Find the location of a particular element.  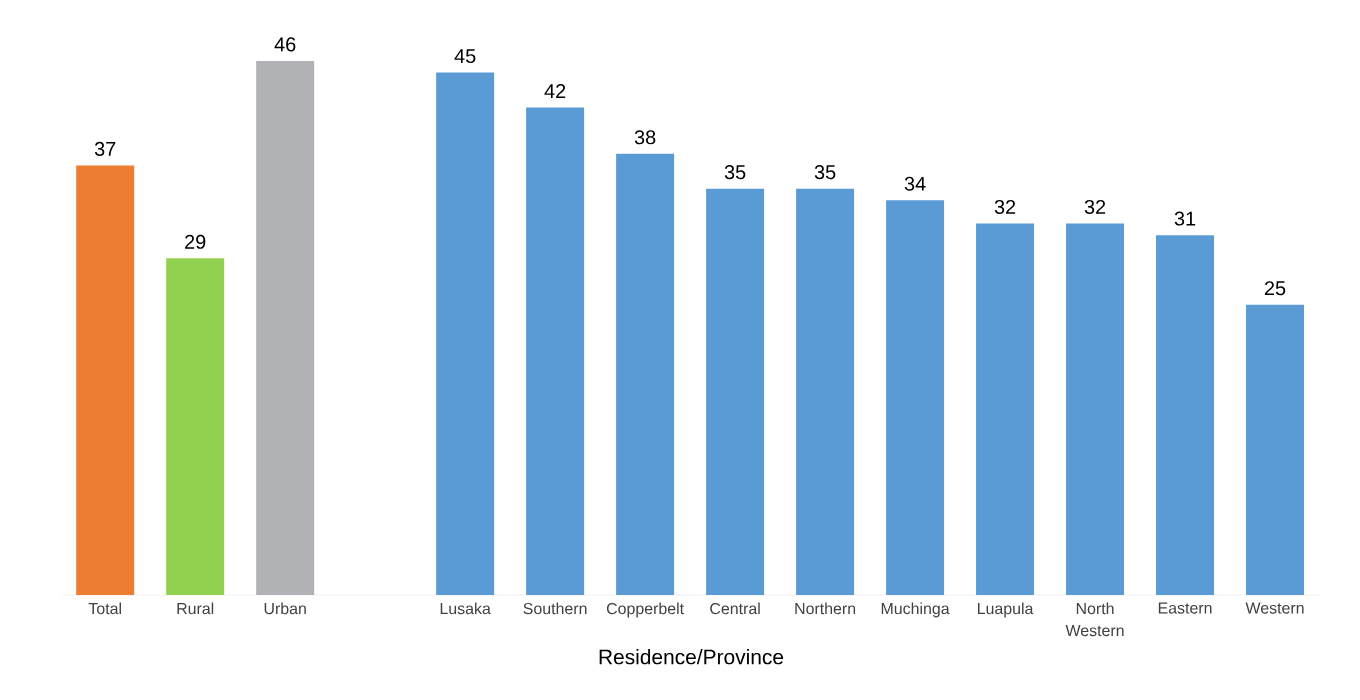

data-label: 38 is located at coordinates (645, 137).